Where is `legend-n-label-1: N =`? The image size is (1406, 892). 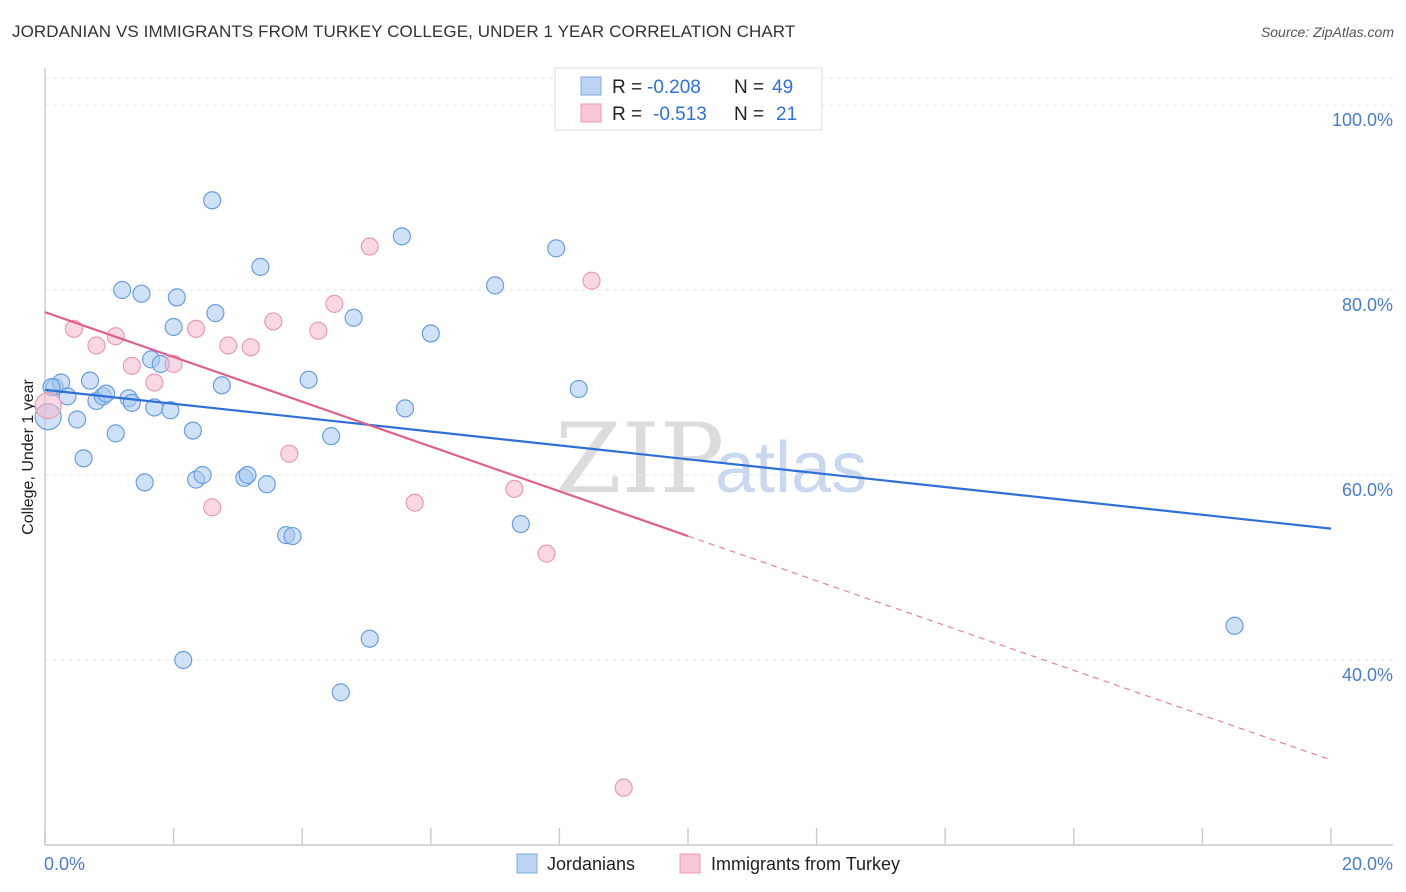
legend-n-label-1: N = is located at coordinates (749, 87).